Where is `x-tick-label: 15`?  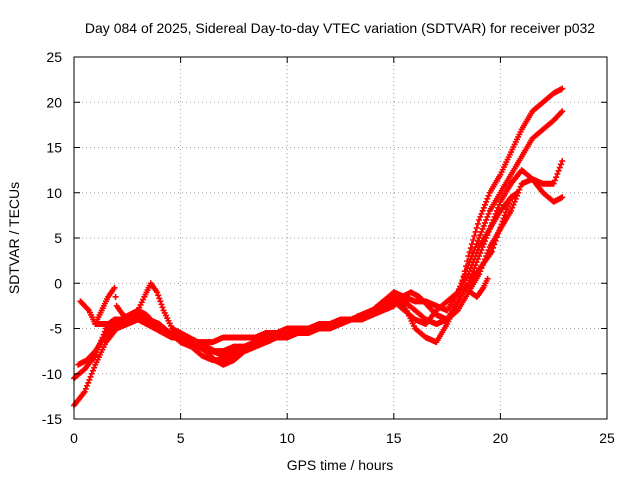 x-tick-label: 15 is located at coordinates (394, 438).